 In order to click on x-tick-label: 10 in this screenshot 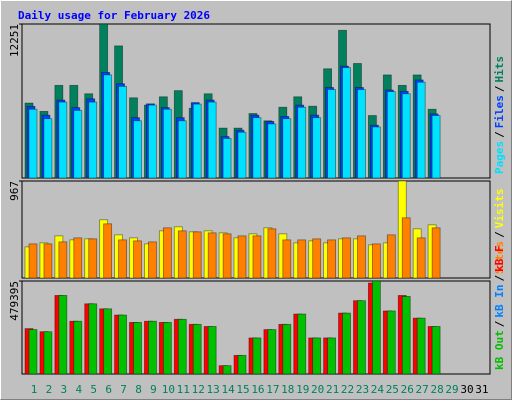, I will do `click(168, 389)`.